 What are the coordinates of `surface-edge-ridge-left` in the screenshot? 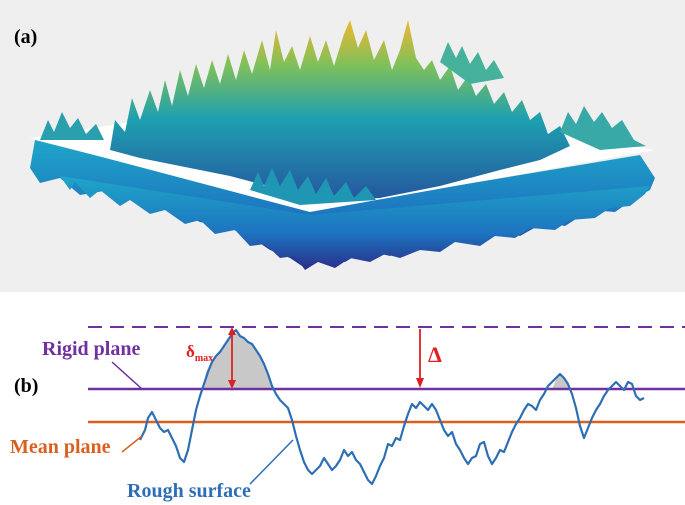 It's located at (72, 126).